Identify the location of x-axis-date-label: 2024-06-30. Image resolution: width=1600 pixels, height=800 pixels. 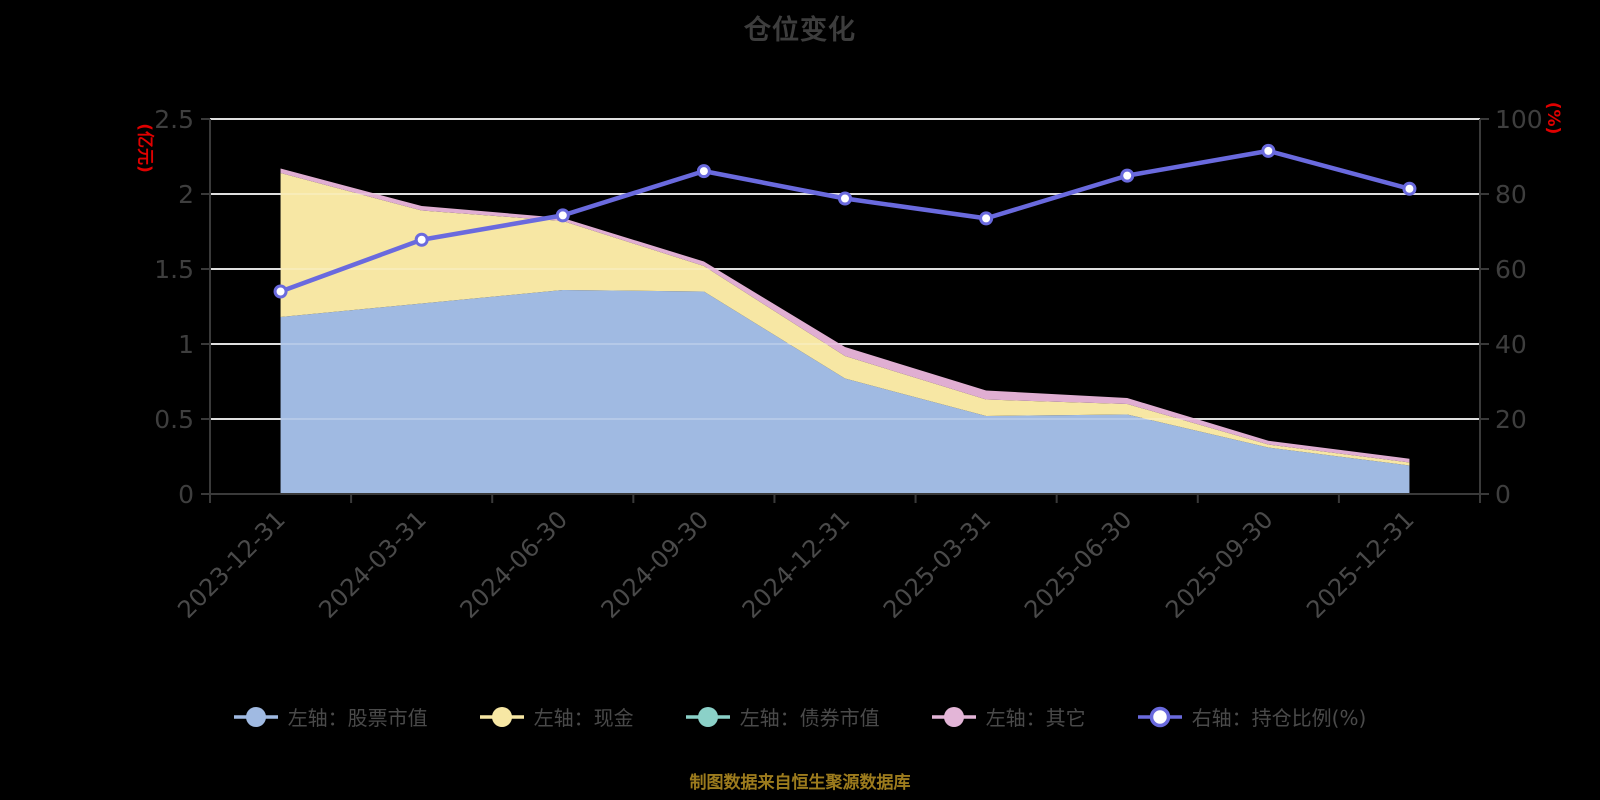
(514, 564).